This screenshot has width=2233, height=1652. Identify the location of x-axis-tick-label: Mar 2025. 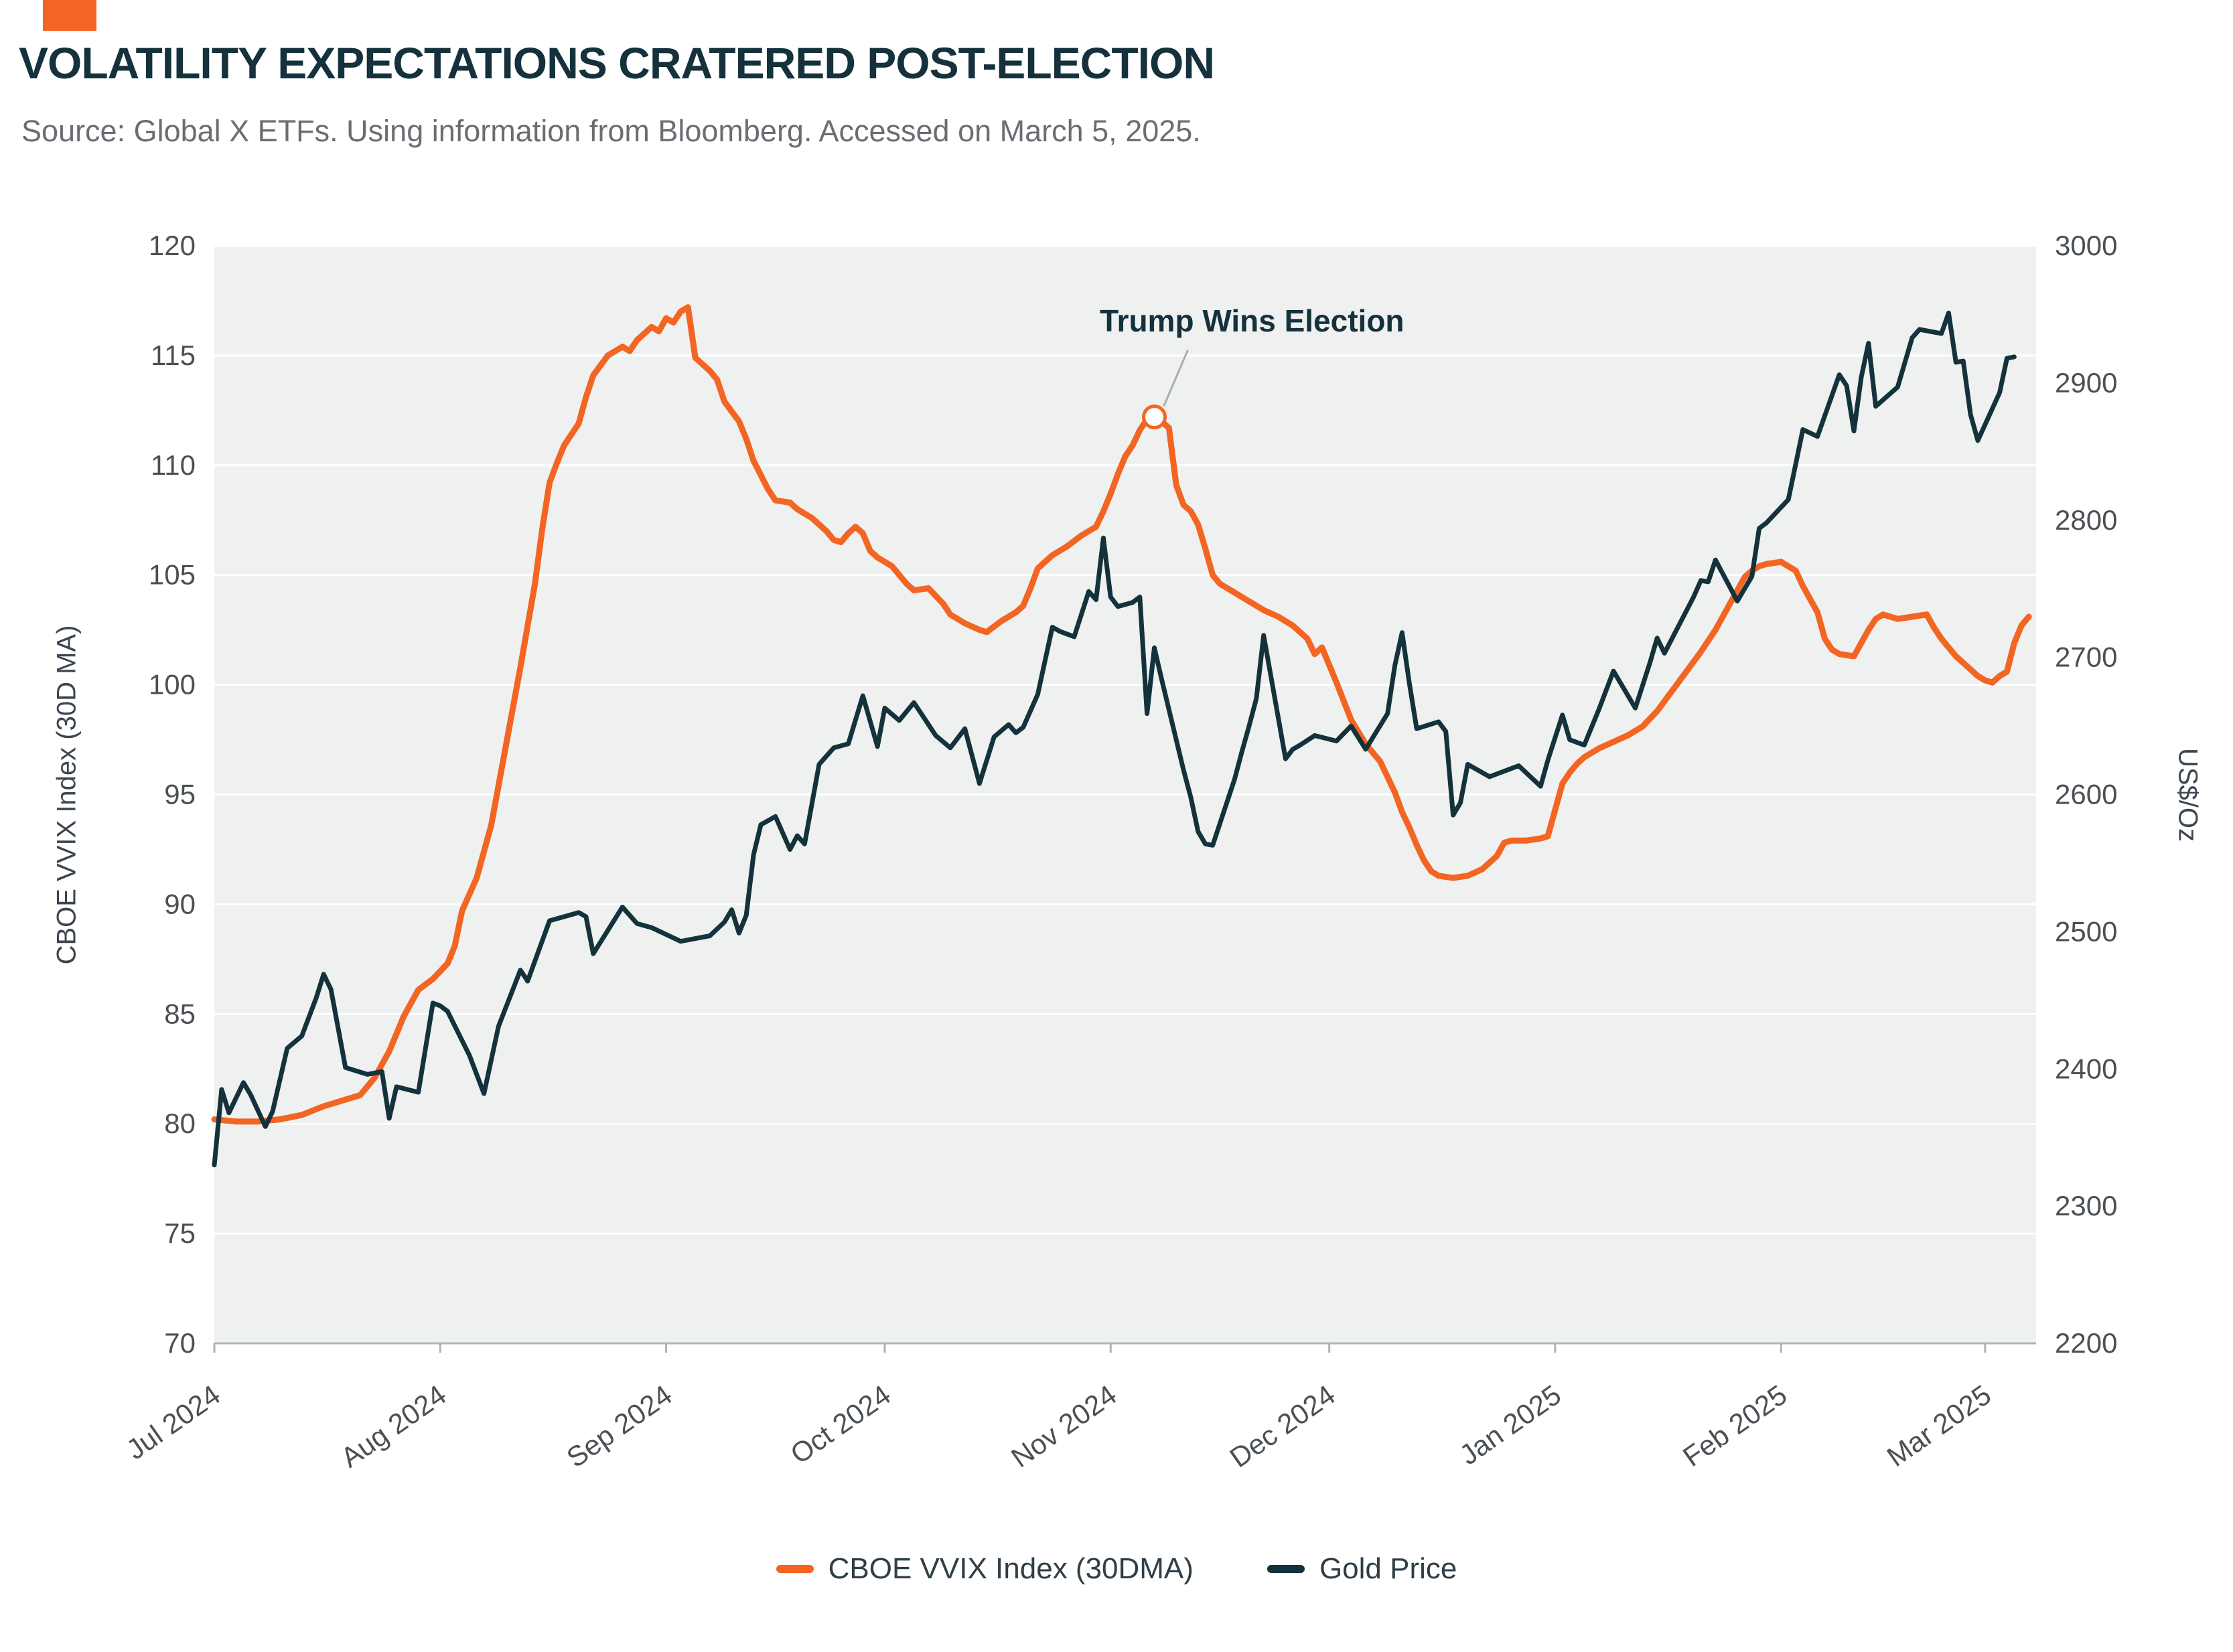
(1939, 1426).